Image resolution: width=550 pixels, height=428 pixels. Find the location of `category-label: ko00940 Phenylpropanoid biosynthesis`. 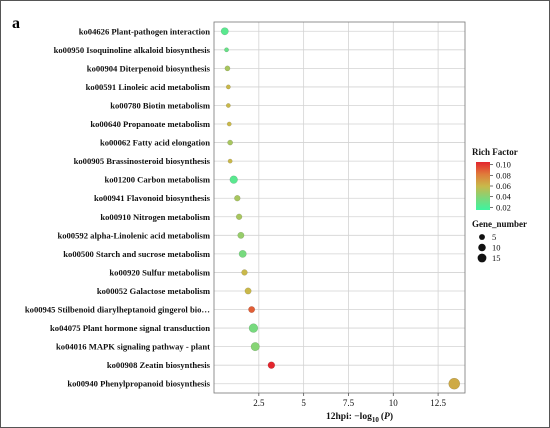

category-label: ko00940 Phenylpropanoid biosynthesis is located at coordinates (138, 384).